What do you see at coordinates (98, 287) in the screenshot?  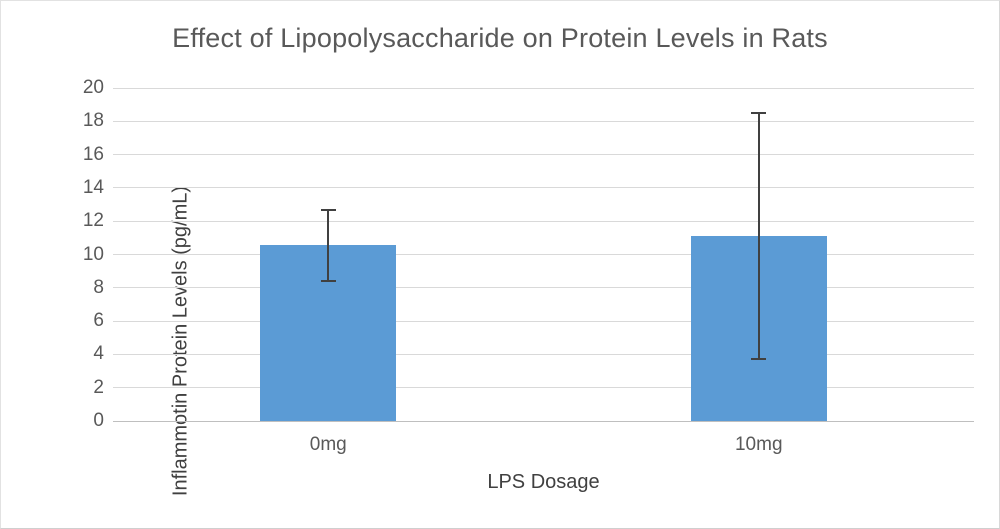 I see `y-tick-label: 8` at bounding box center [98, 287].